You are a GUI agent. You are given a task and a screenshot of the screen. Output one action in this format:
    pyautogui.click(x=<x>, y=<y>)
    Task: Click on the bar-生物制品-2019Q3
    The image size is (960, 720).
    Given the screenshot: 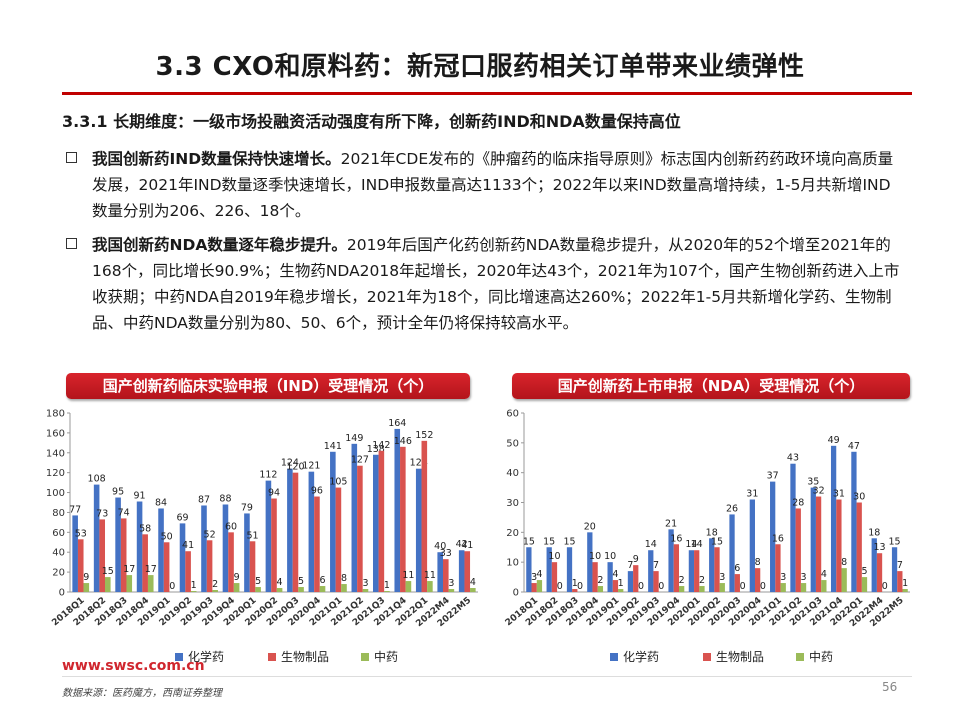 What is the action you would take?
    pyautogui.click(x=656, y=581)
    